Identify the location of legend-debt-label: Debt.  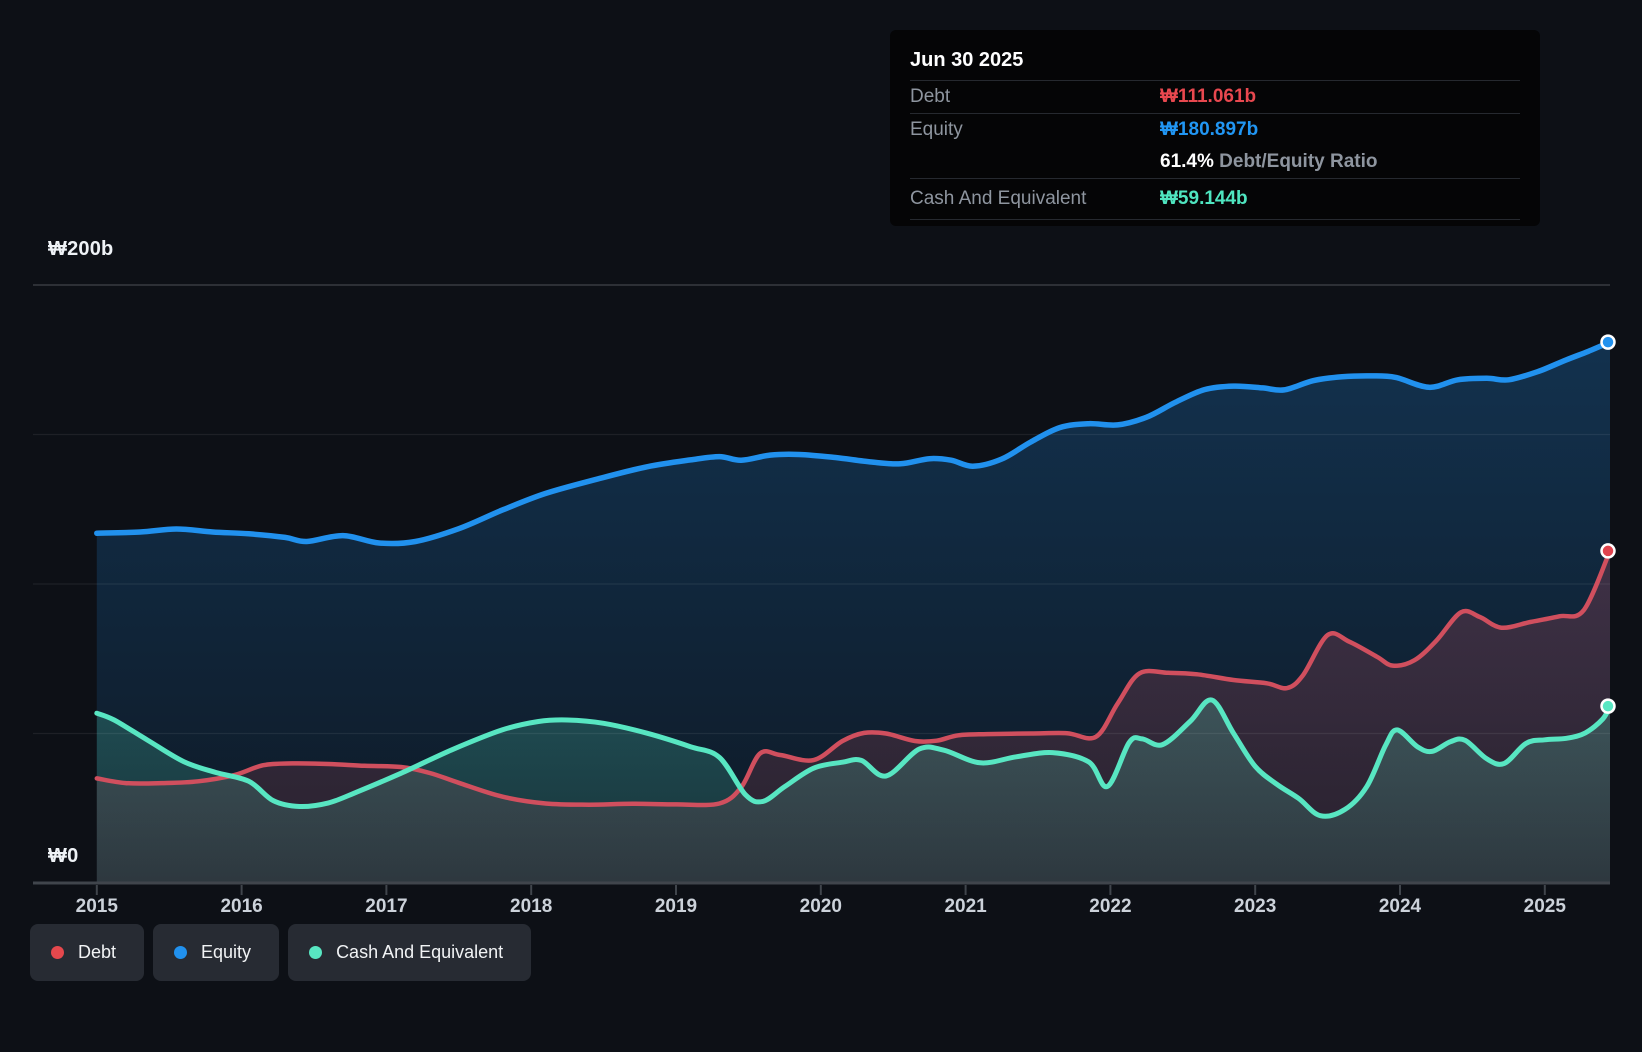
(97, 952).